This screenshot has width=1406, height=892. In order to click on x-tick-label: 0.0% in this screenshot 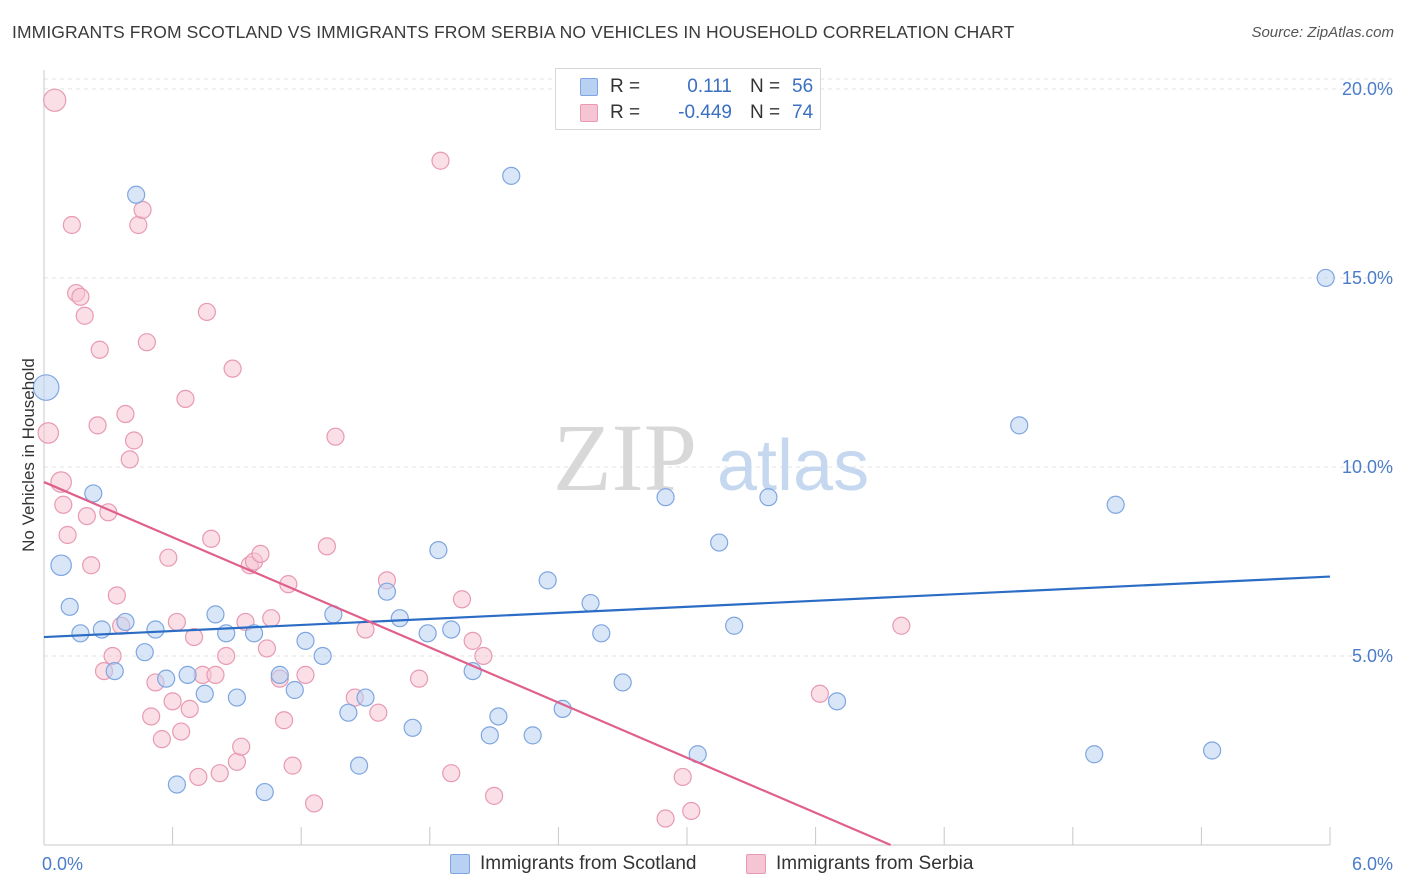, I will do `click(62, 864)`.